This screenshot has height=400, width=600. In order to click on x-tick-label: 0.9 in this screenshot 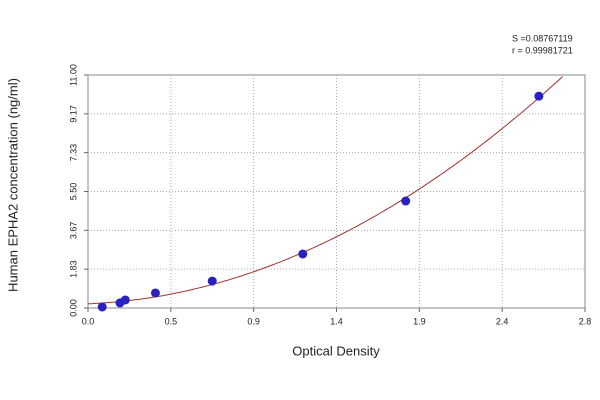, I will do `click(253, 321)`.